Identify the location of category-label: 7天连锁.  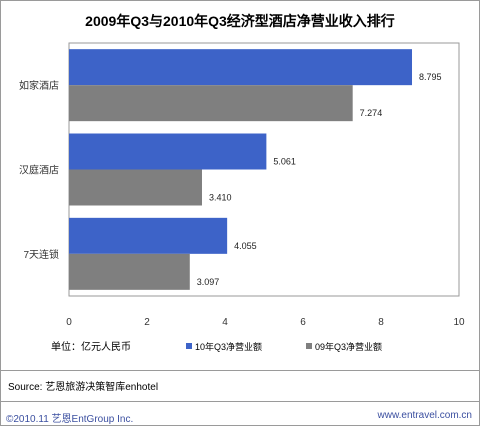
(41, 254).